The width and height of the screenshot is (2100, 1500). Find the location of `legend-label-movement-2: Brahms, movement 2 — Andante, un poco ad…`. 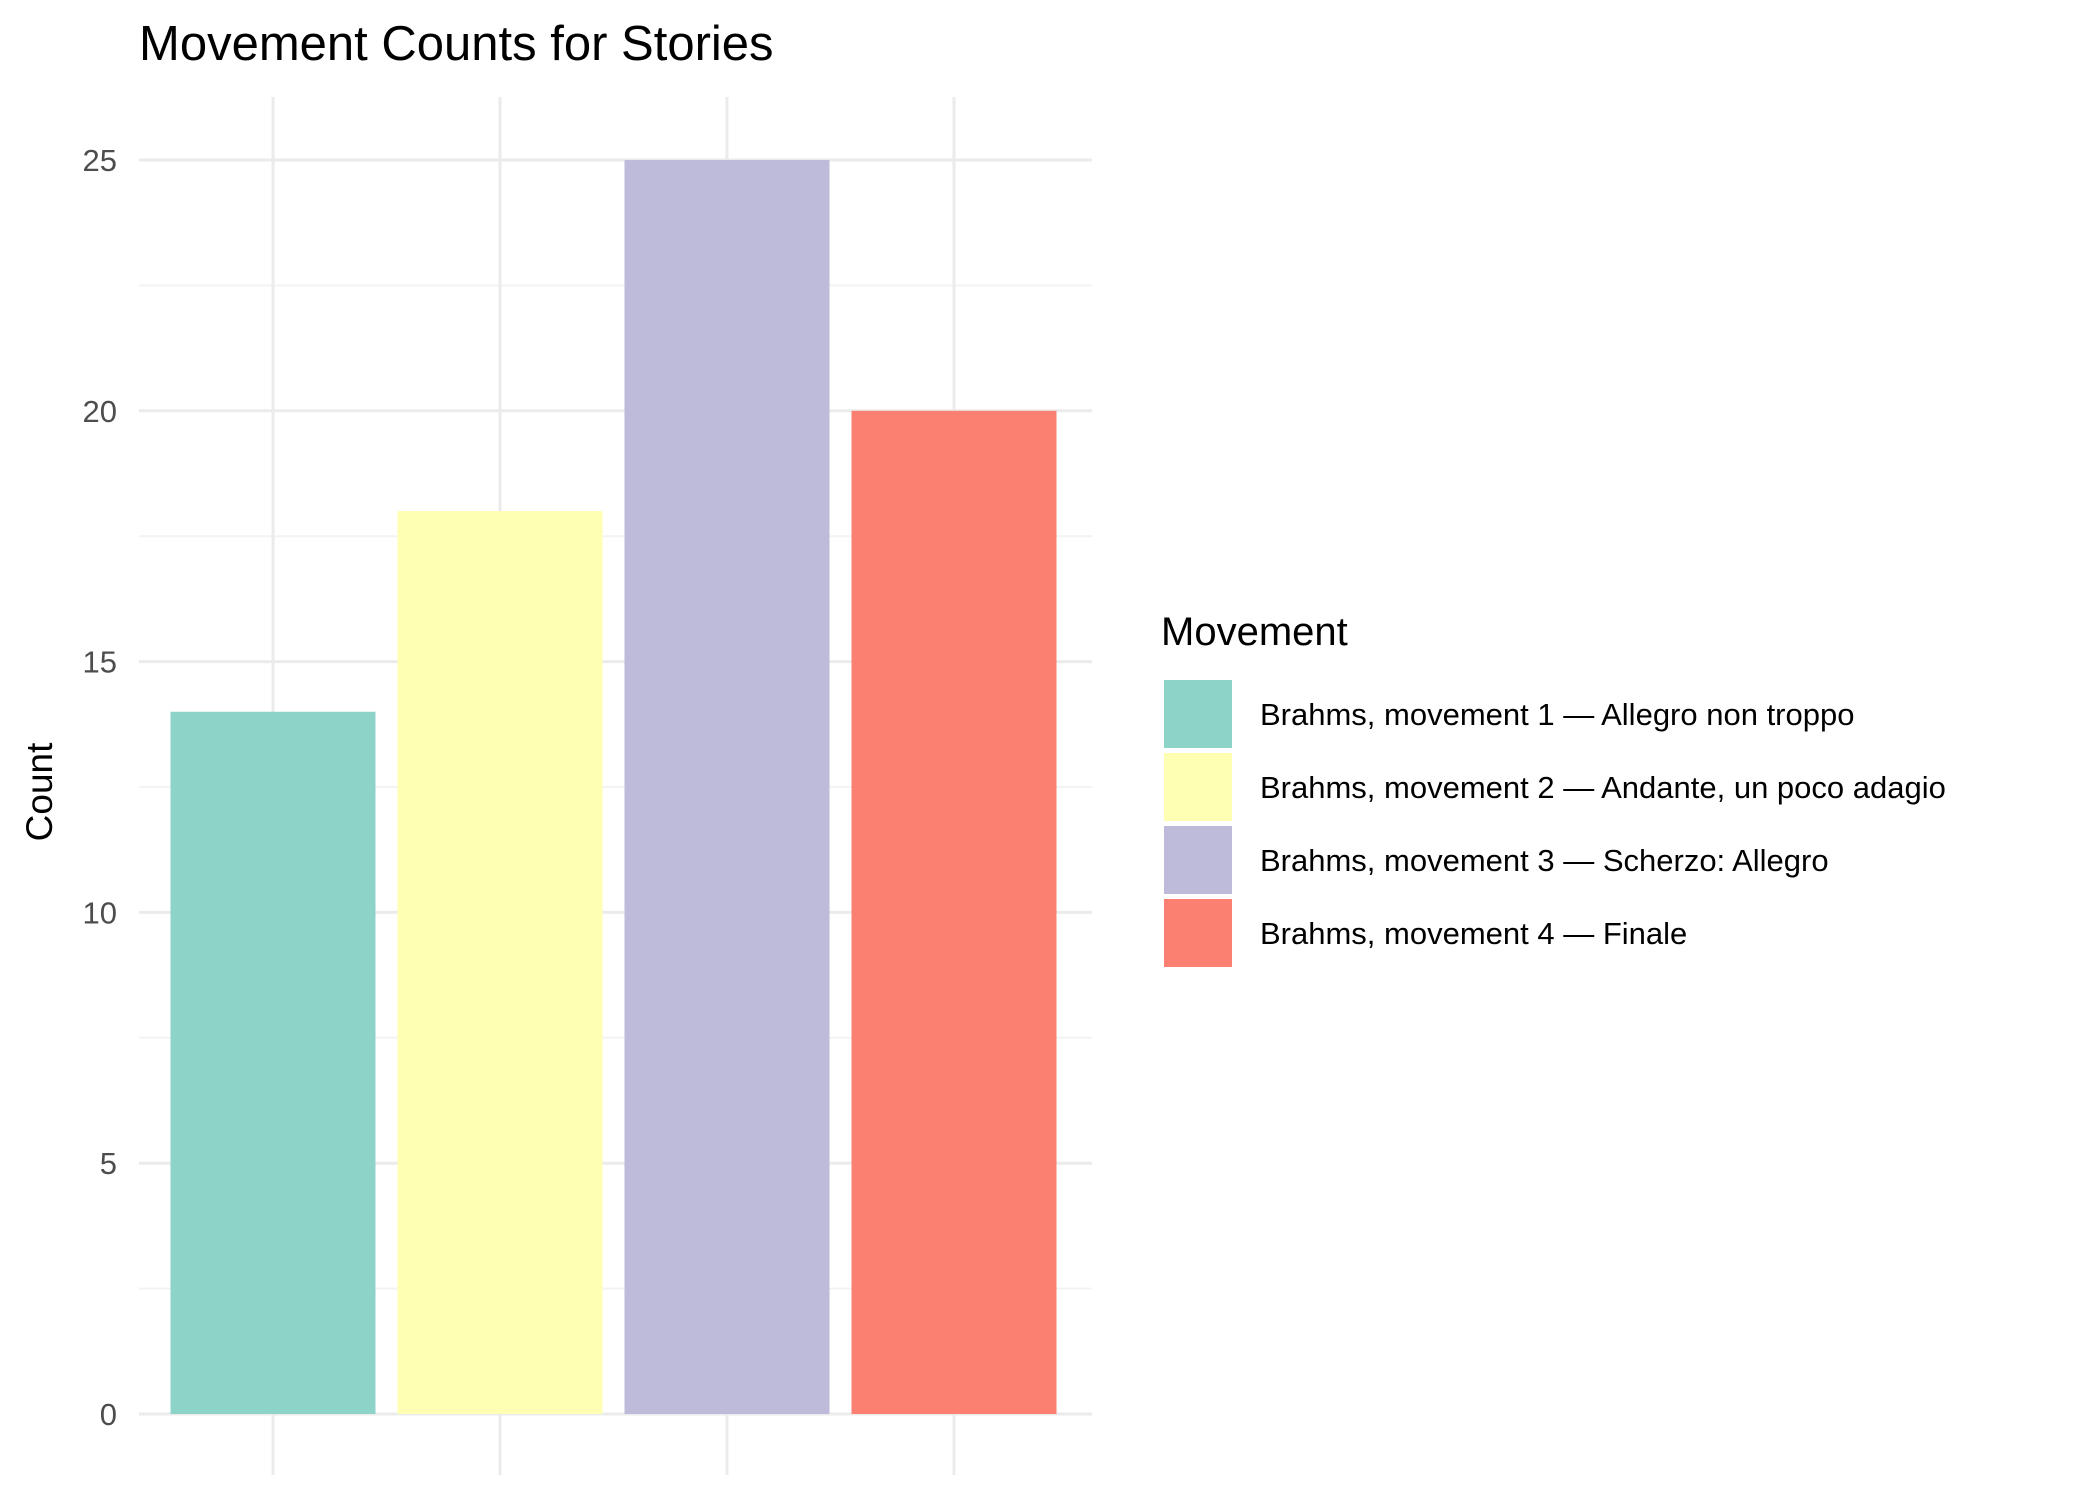

legend-label-movement-2: Brahms, movement 2 — Andante, un poco ad… is located at coordinates (1603, 787).